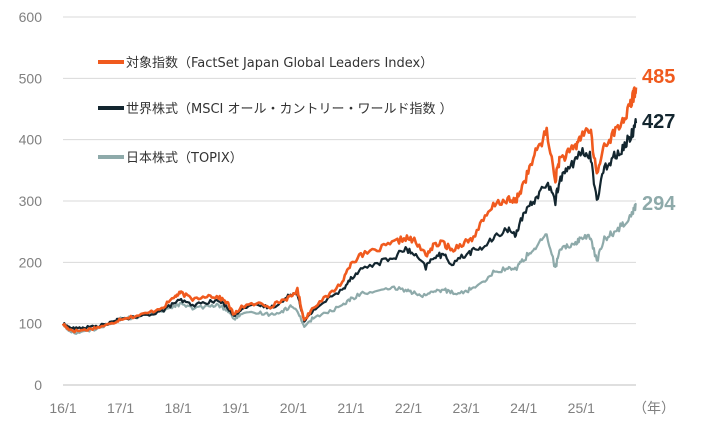  I want to click on y-tick-label: 600, so click(31, 17).